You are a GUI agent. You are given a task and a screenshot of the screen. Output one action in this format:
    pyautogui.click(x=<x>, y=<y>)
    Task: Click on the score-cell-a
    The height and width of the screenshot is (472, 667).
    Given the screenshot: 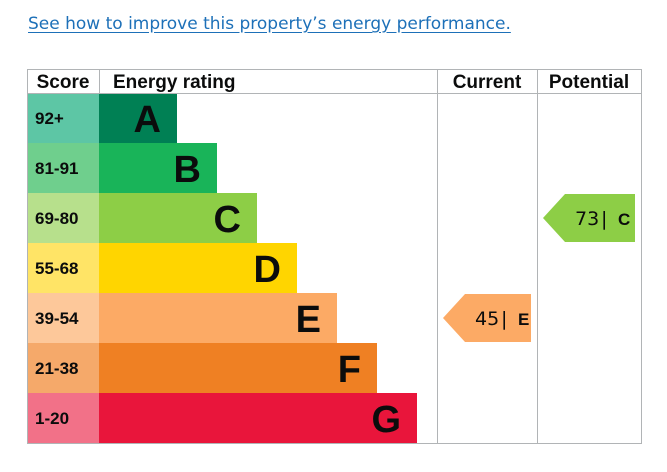 What is the action you would take?
    pyautogui.click(x=63, y=118)
    